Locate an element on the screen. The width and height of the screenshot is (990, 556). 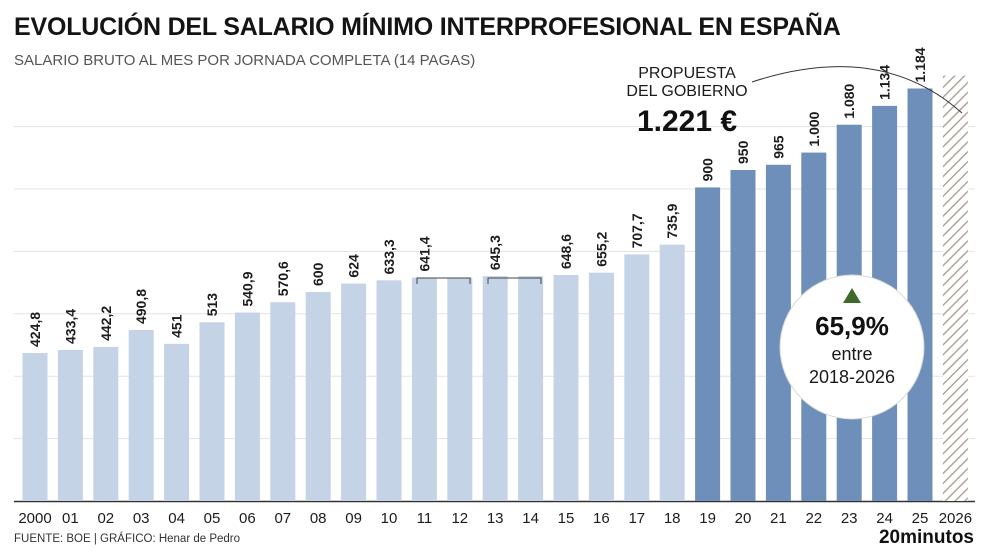
growth-circle is located at coordinates (852, 347).